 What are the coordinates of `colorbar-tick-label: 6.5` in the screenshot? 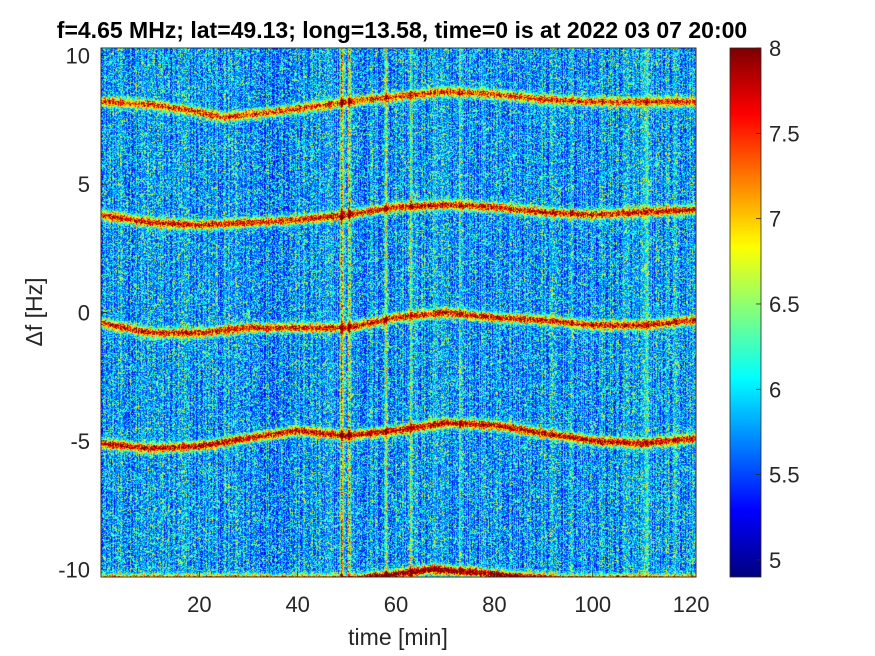 It's located at (784, 304).